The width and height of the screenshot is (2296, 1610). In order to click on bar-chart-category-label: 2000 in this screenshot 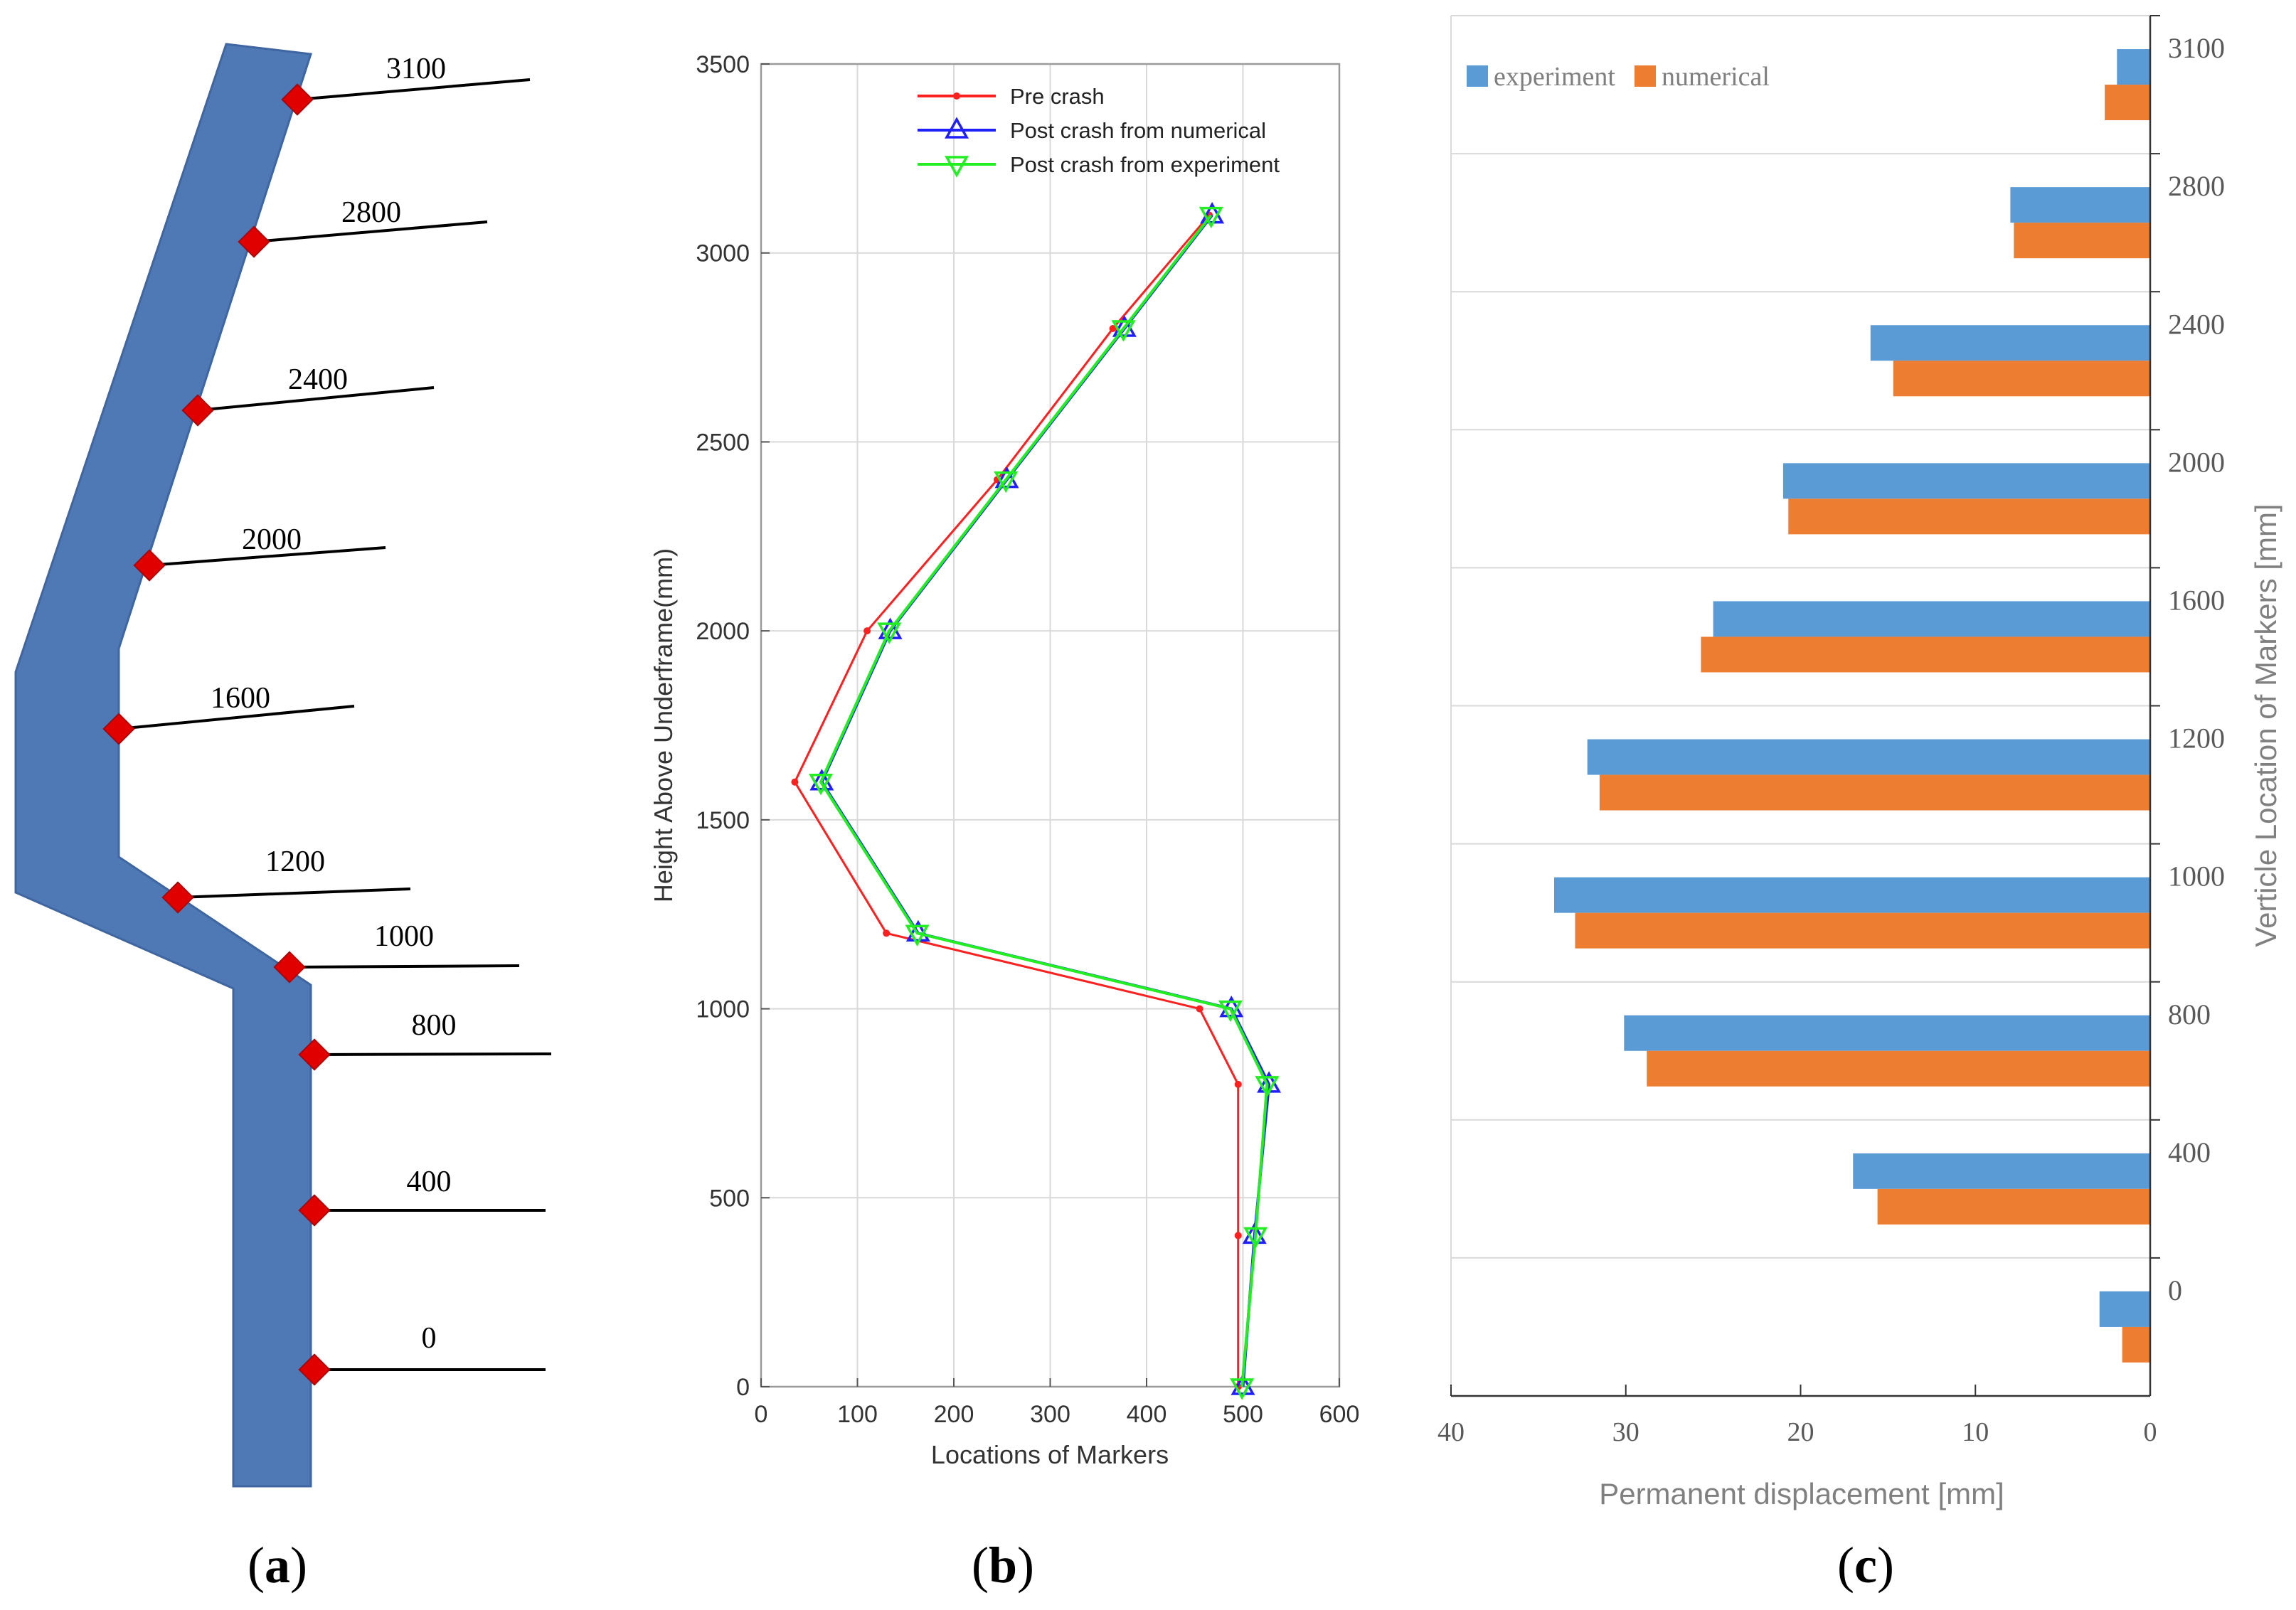, I will do `click(2197, 462)`.